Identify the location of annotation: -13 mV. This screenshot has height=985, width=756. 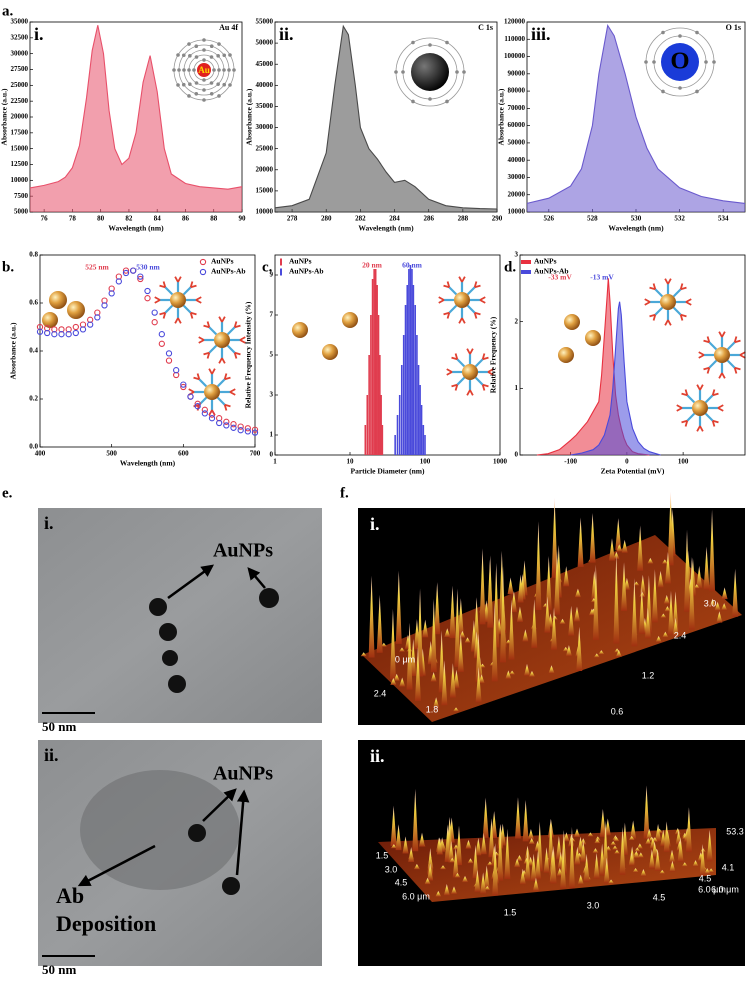
(602, 277).